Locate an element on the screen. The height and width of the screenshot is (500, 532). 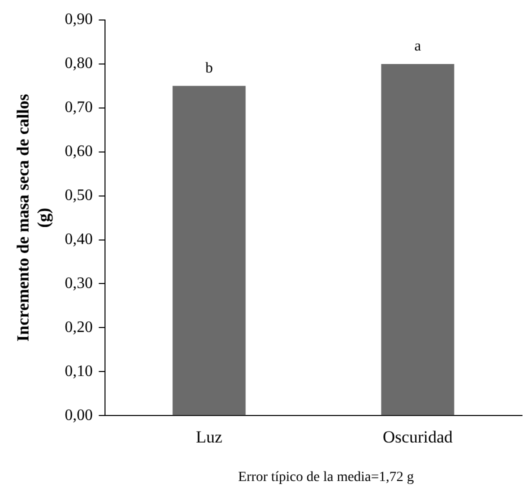
y-tick-label: 0,20 is located at coordinates (78, 327).